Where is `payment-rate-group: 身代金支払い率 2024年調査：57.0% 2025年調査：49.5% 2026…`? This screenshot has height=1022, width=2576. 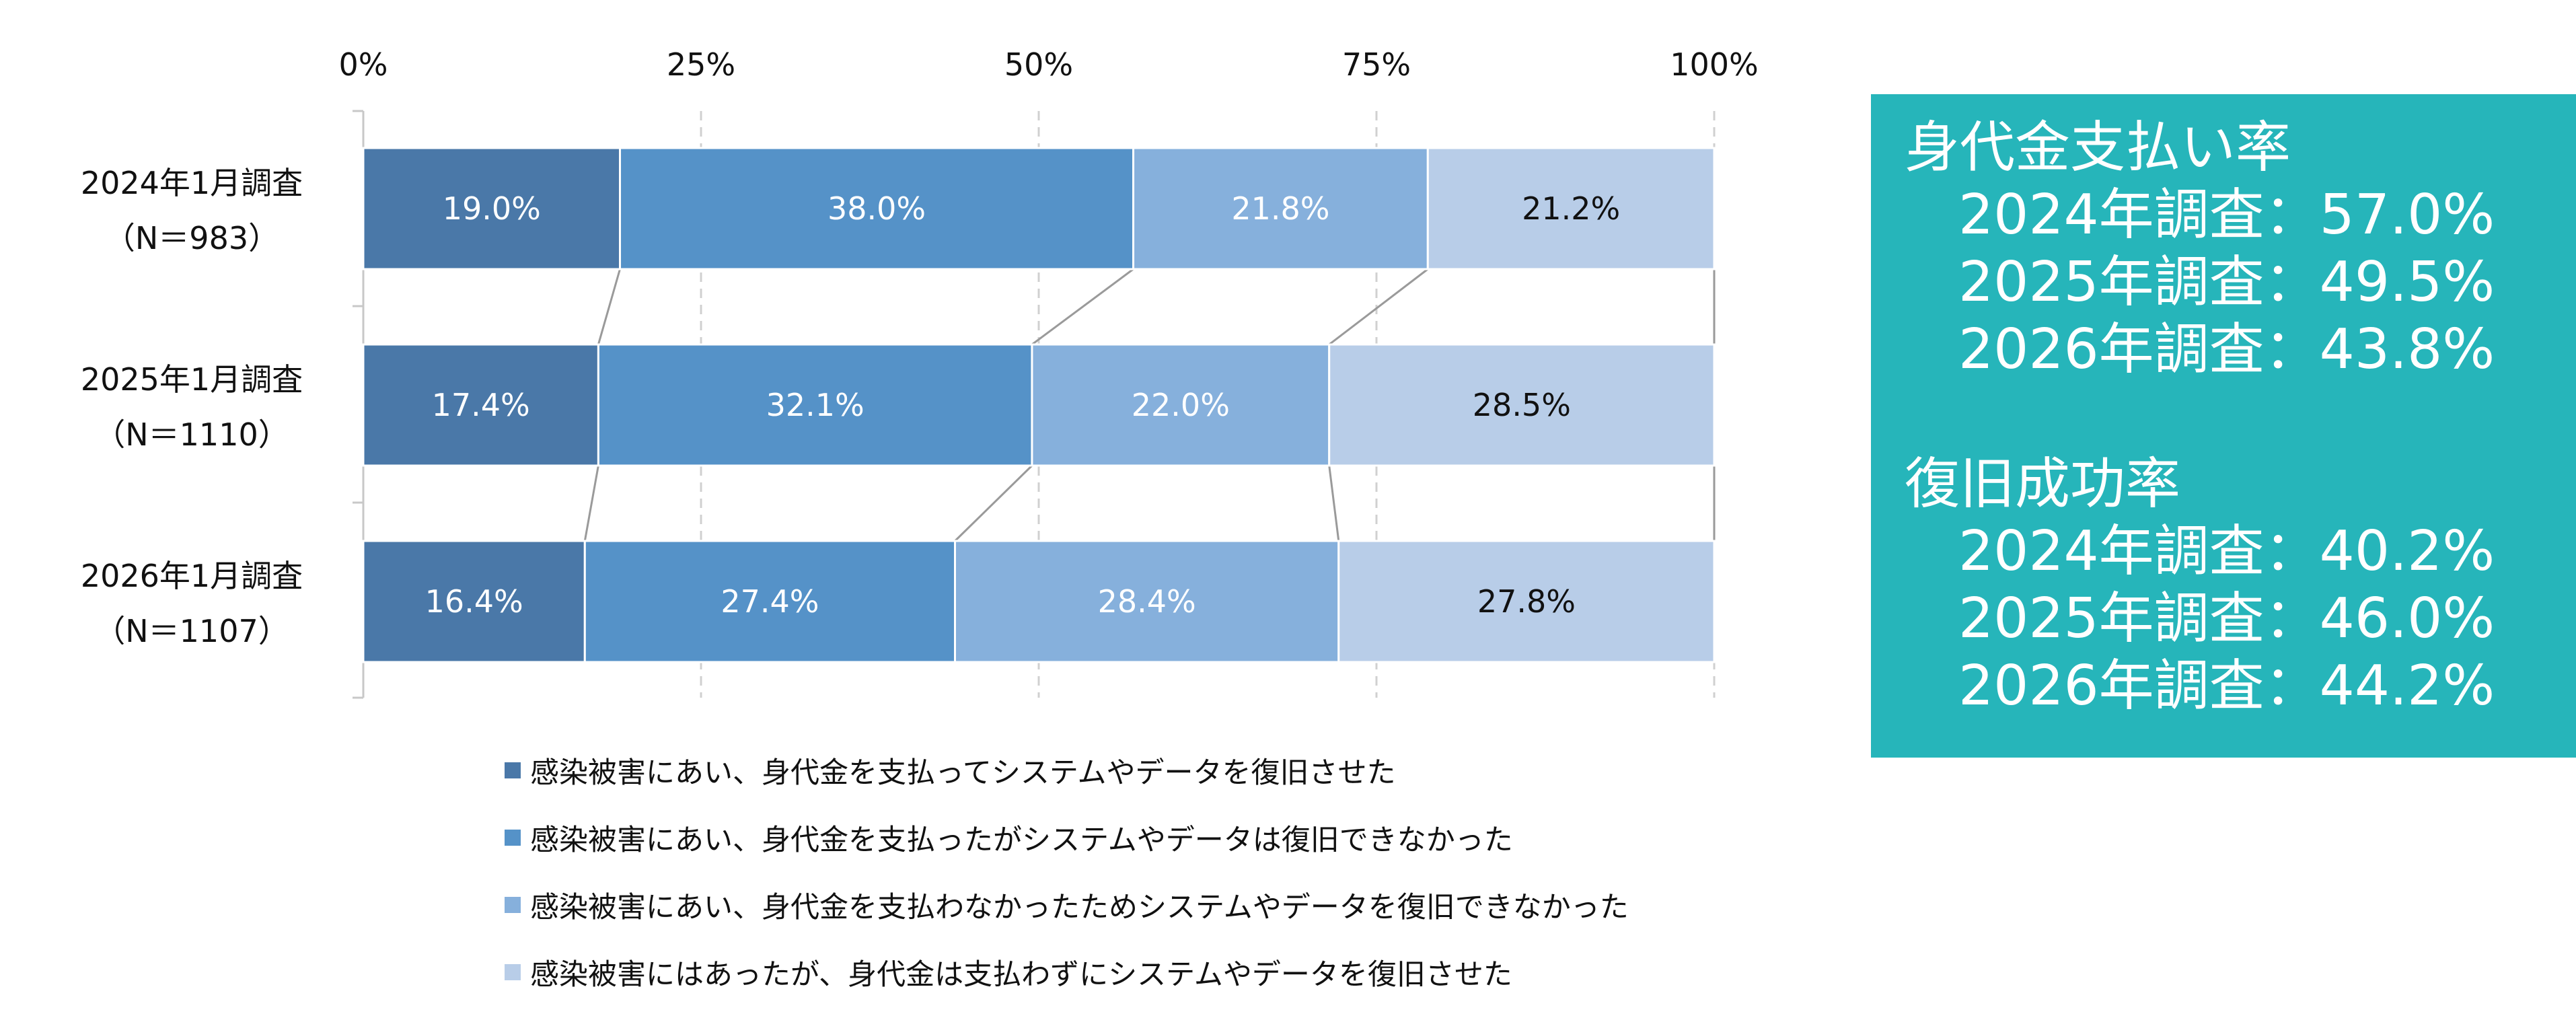
payment-rate-group: 身代金支払い率 2024年調査：57.0% 2025年調査：49.5% 2026… is located at coordinates (2240, 249).